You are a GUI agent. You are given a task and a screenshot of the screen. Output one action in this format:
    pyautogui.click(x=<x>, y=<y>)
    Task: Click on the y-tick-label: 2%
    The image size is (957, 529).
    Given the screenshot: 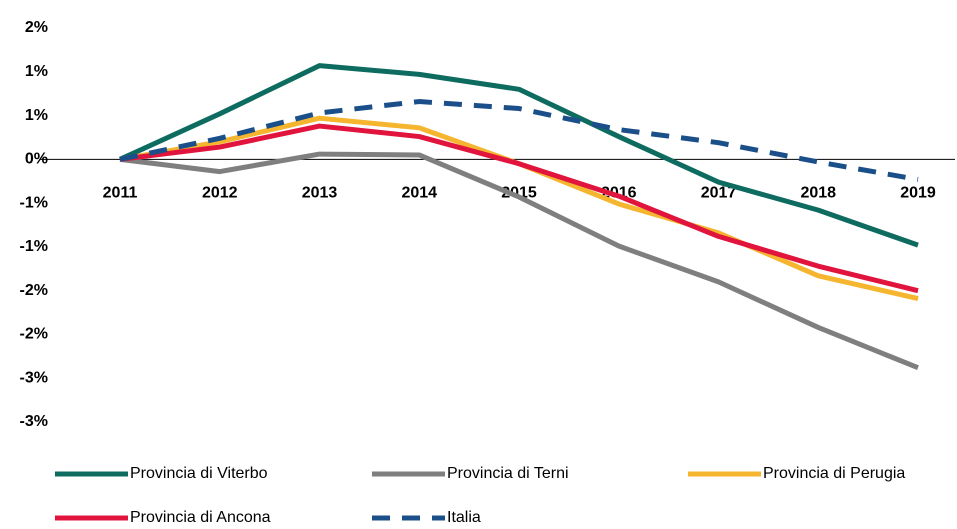 What is the action you would take?
    pyautogui.click(x=36, y=27)
    